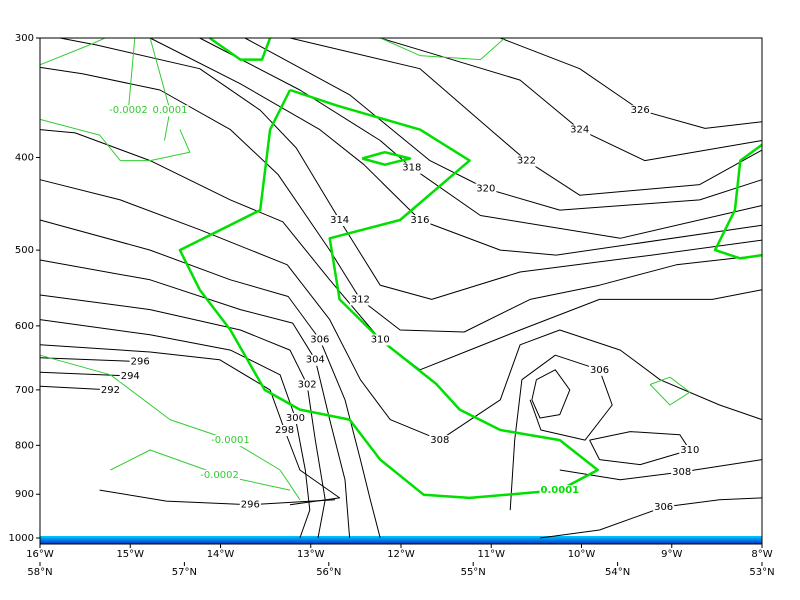 The image size is (800, 600). What do you see at coordinates (311, 554) in the screenshot?
I see `x-tick-label: 13°W` at bounding box center [311, 554].